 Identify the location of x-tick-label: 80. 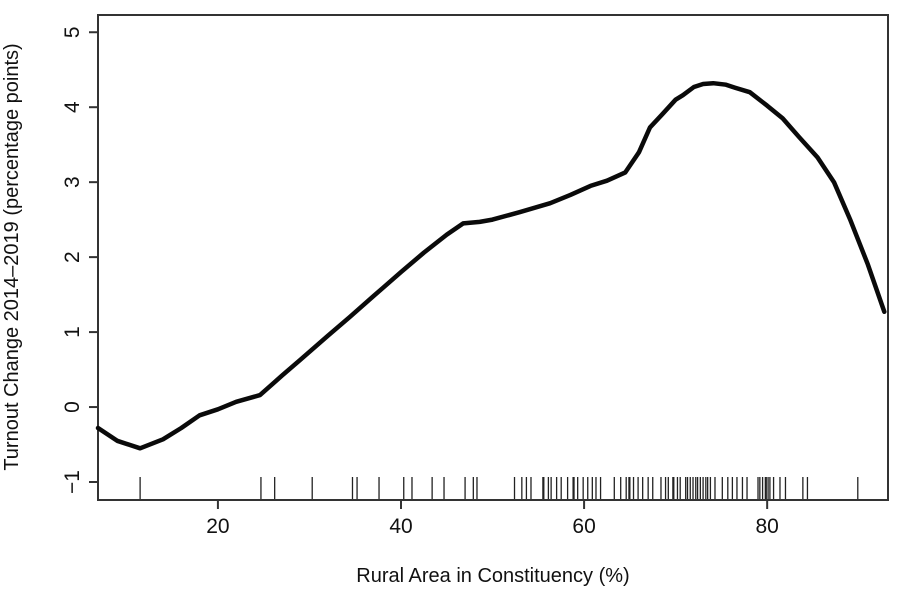
(766, 526).